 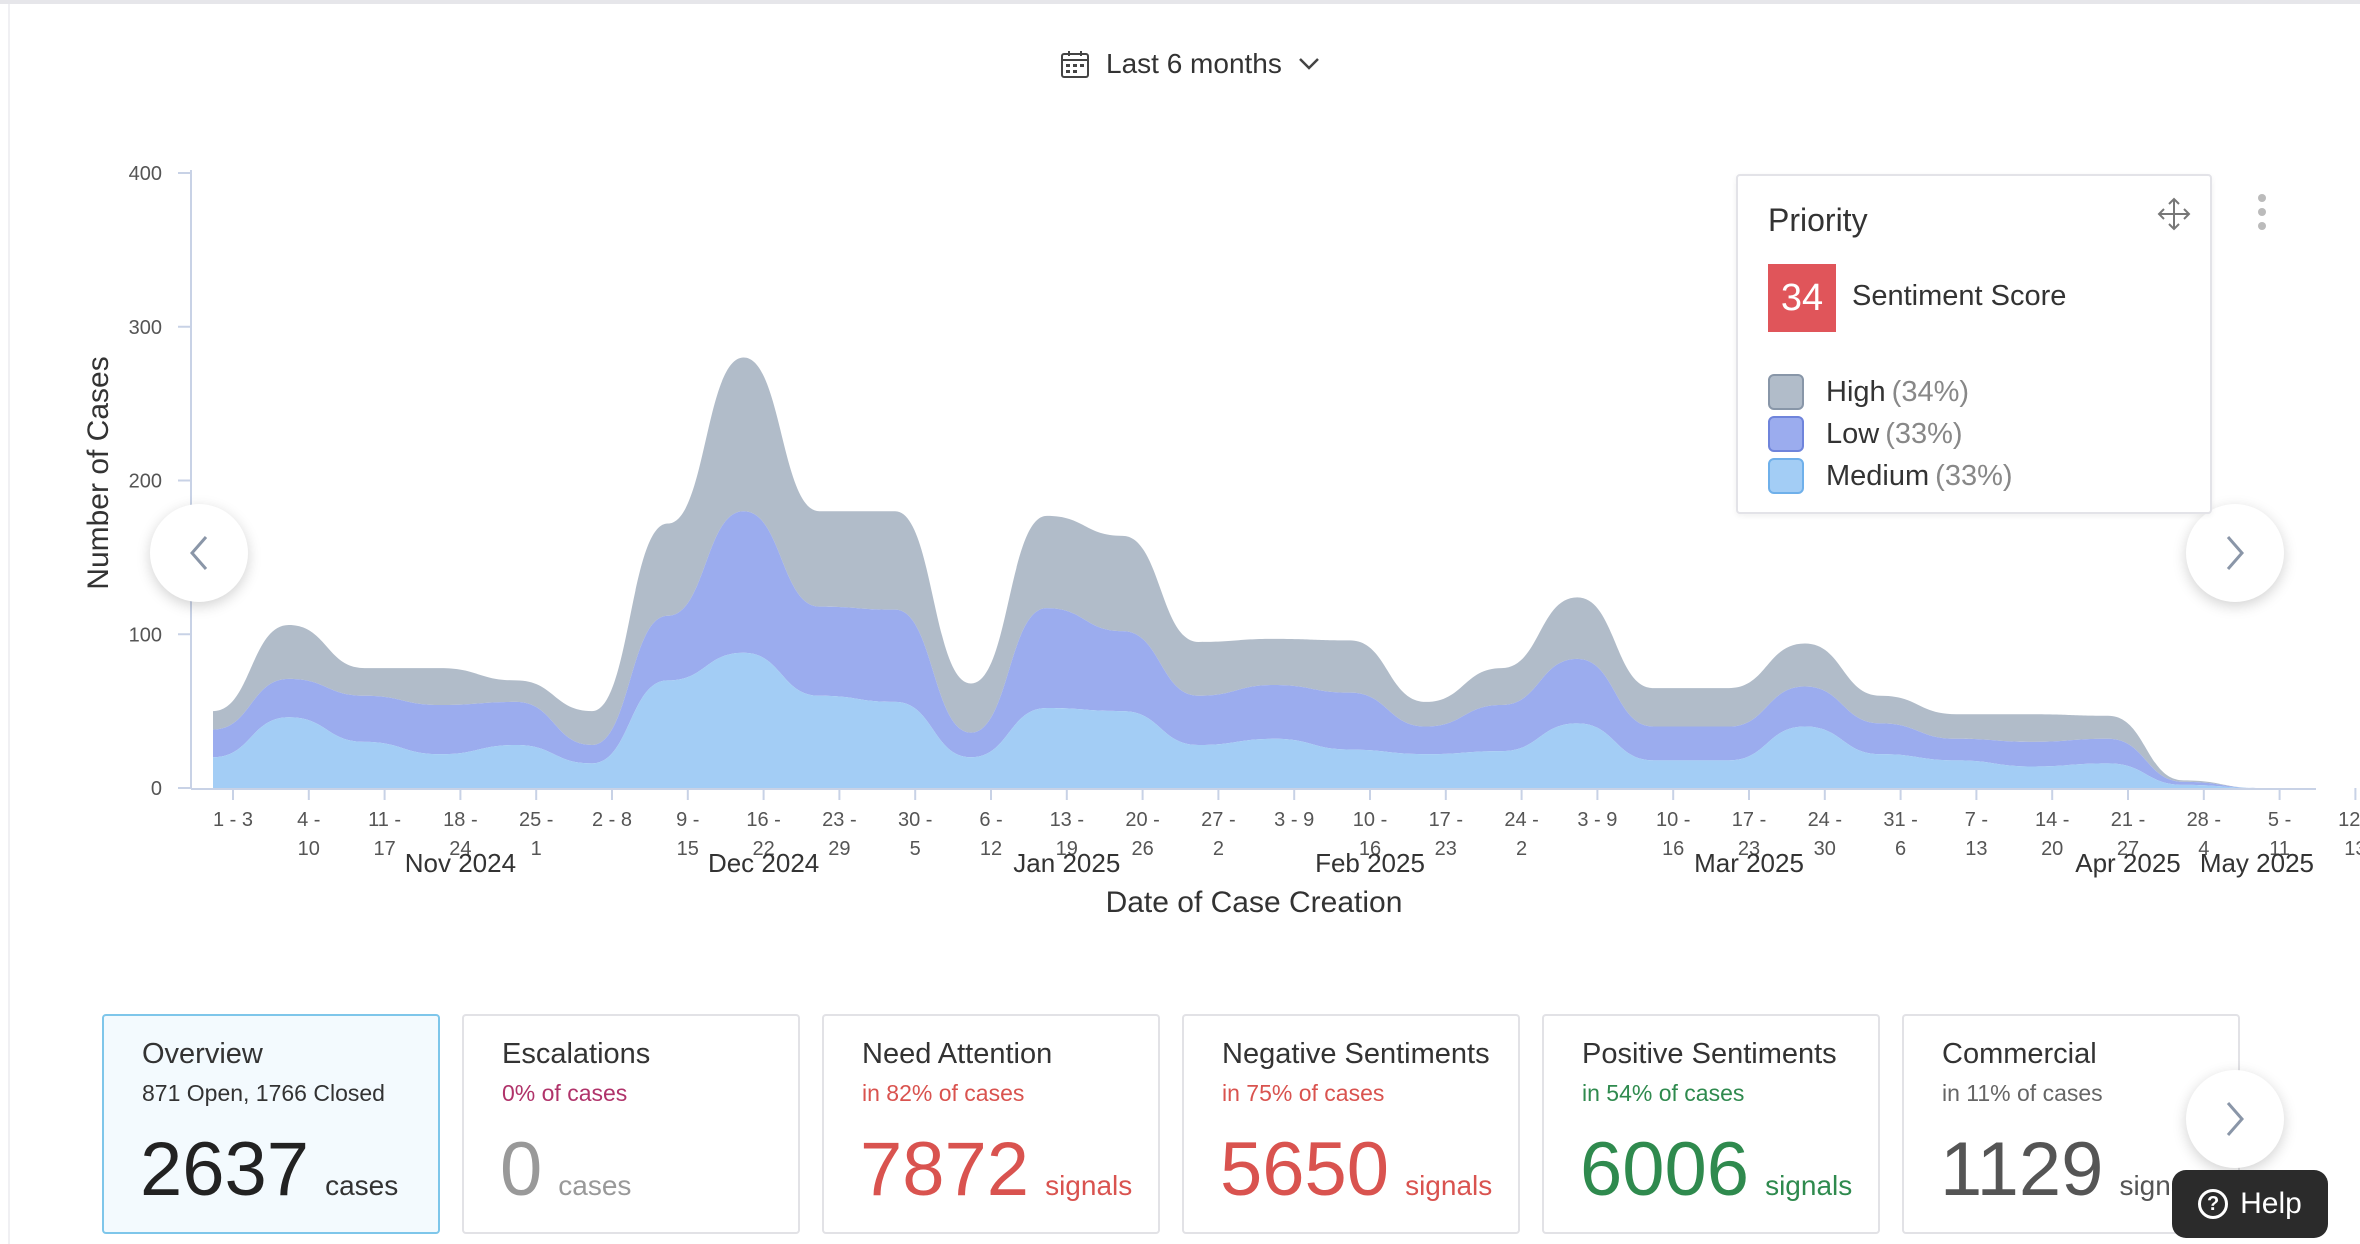 What do you see at coordinates (2203, 849) in the screenshot?
I see `x-tick-label-line2: 4` at bounding box center [2203, 849].